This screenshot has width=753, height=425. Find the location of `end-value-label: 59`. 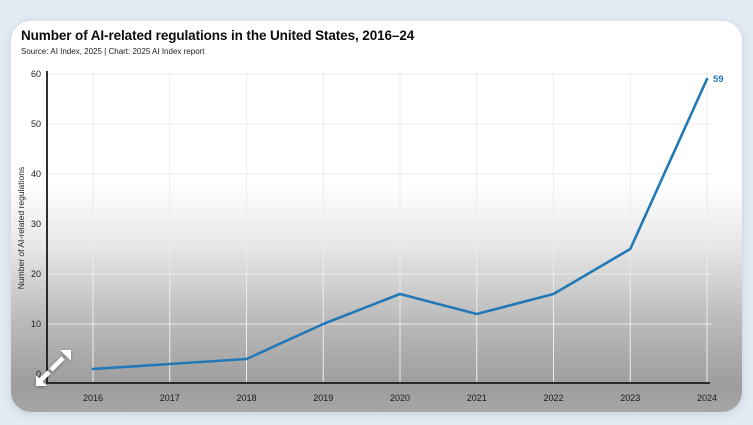

end-value-label: 59 is located at coordinates (718, 79).